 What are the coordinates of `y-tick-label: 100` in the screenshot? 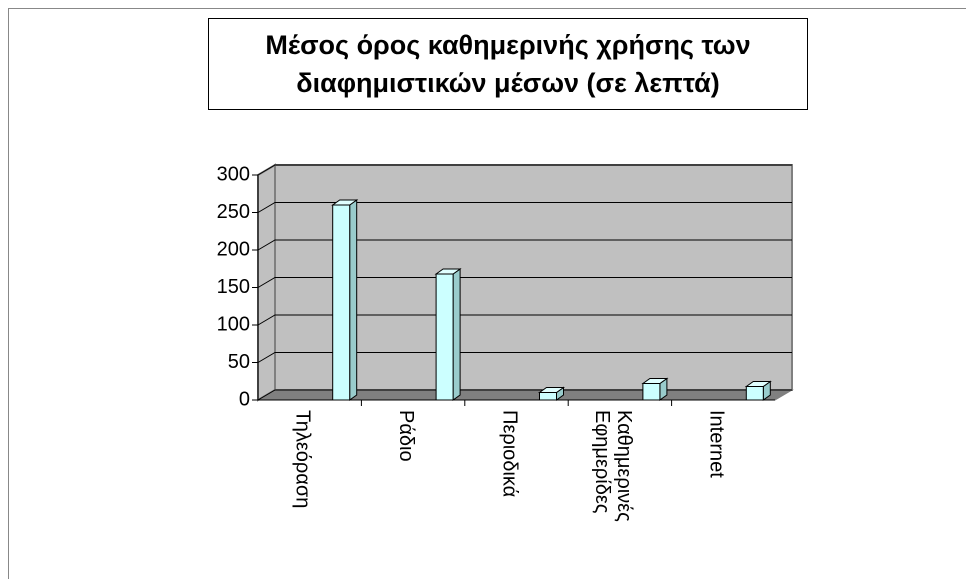 It's located at (233, 324).